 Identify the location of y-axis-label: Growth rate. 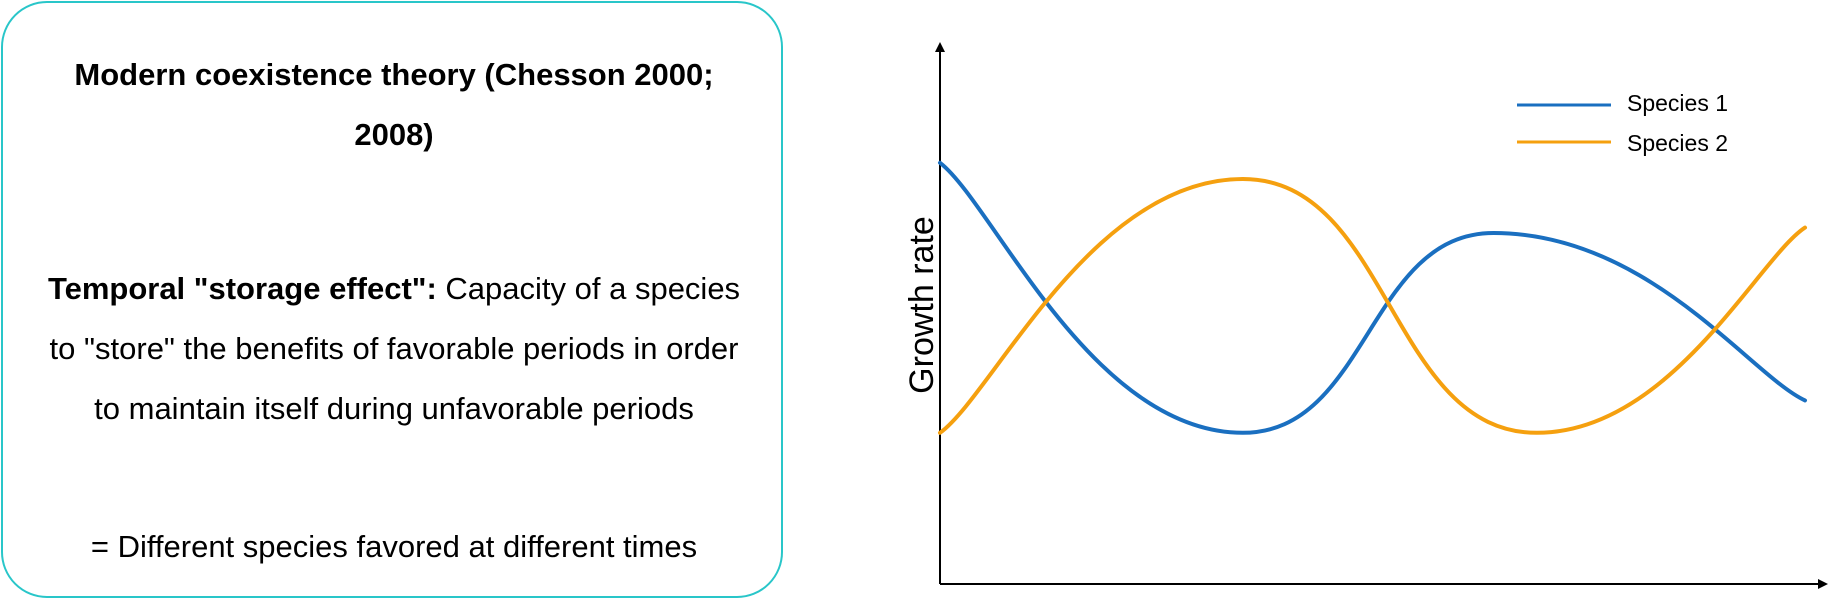
(922, 305).